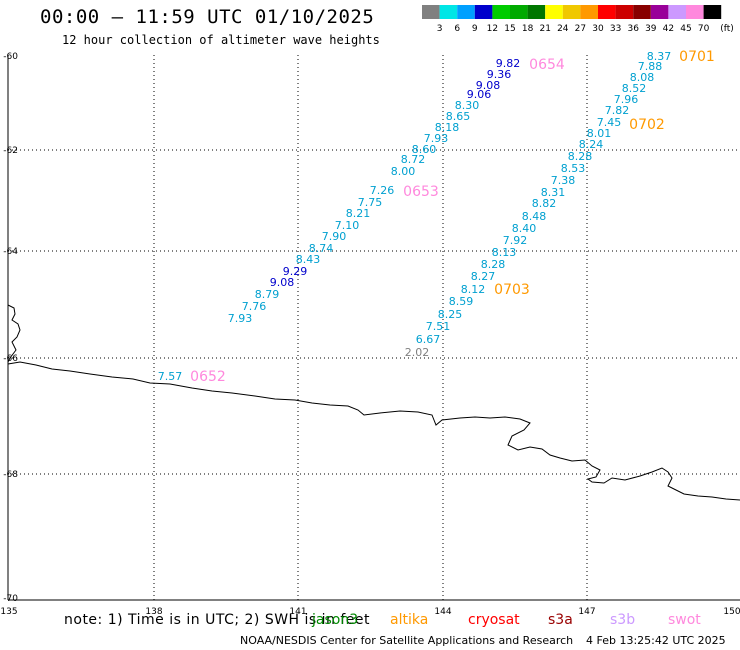  Describe the element at coordinates (308, 259) in the screenshot. I see `wave-height-value: 8.43` at that location.